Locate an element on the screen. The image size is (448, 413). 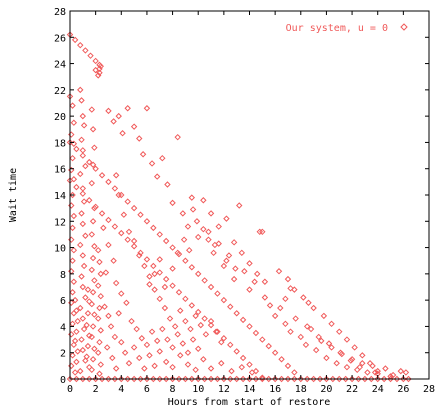
y-tick-label: 18 is located at coordinates (60, 143).